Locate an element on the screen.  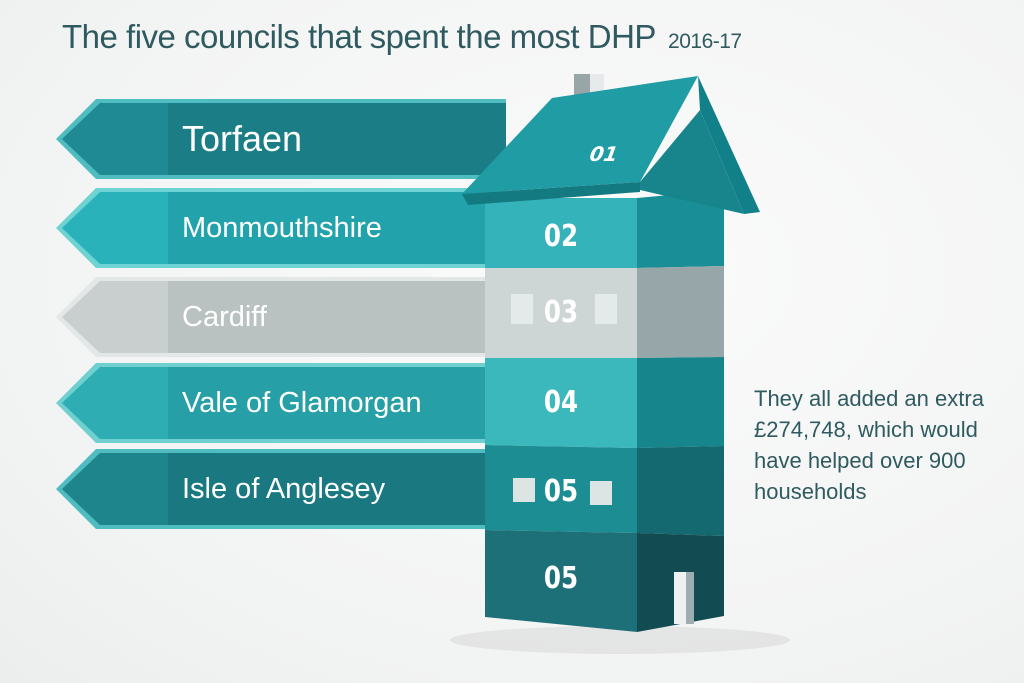
floor-rank-label: 03 is located at coordinates (561, 312).